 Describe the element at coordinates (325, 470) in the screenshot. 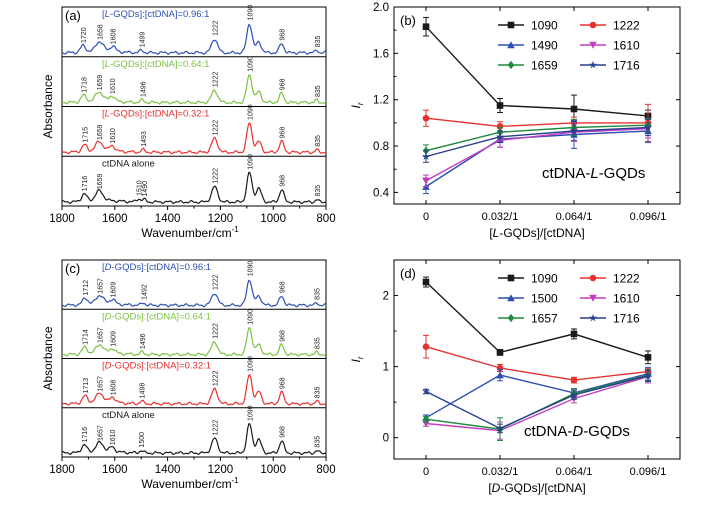

I see `x-tick-label: 800` at that location.